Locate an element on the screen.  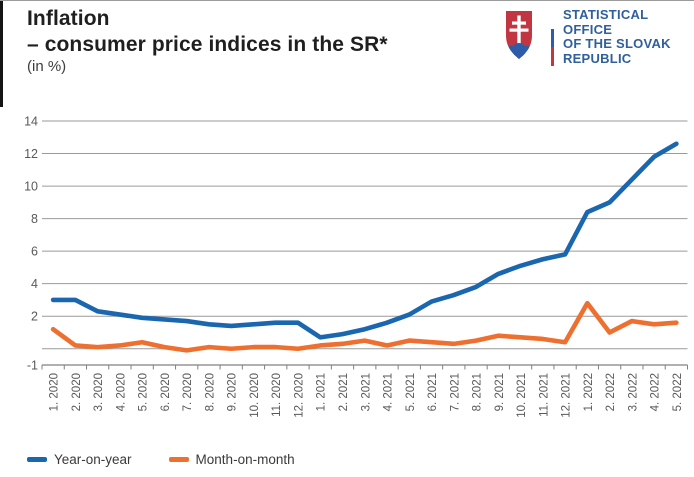
x-axis-label: 8. 2021 is located at coordinates (478, 392).